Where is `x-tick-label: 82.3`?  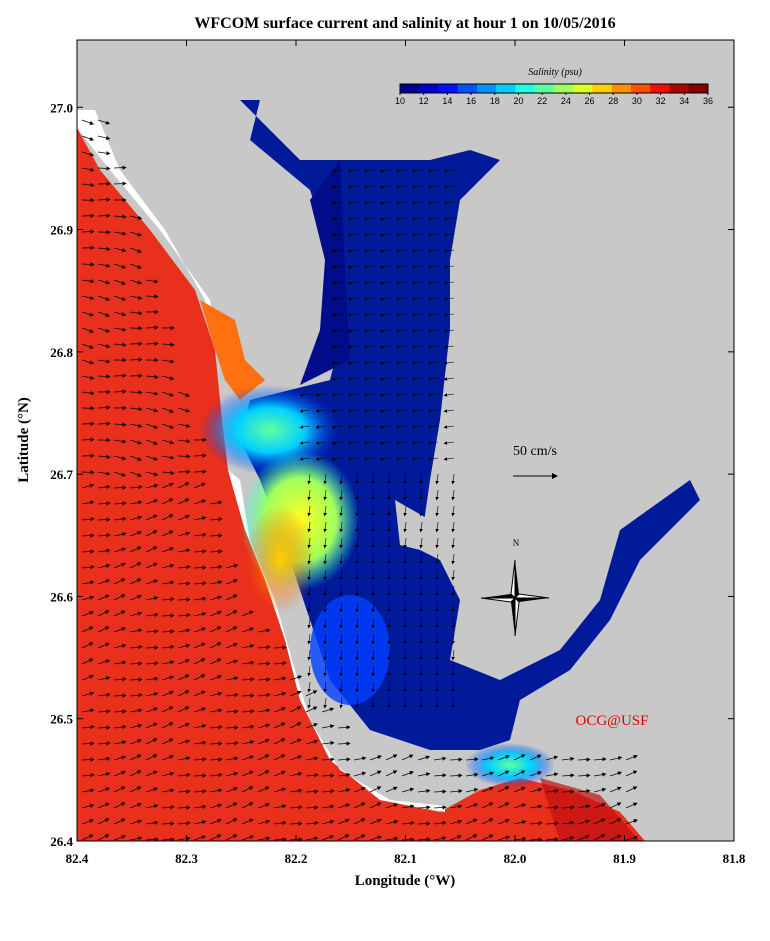 x-tick-label: 82.3 is located at coordinates (186, 858).